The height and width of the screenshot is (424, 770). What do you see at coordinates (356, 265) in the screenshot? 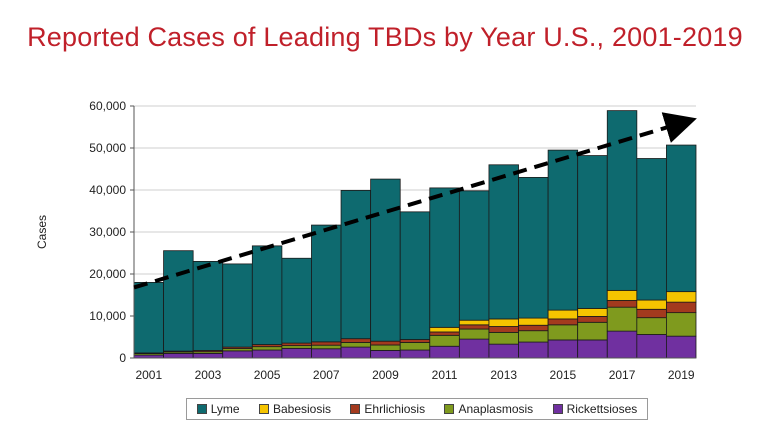
I see `bar-lyme-2008` at bounding box center [356, 265].